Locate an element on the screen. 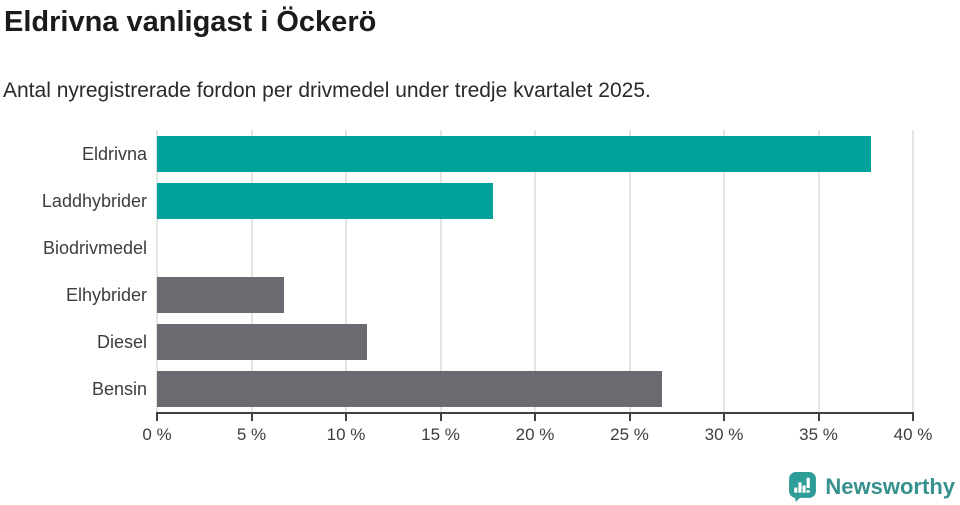 The width and height of the screenshot is (960, 505). newsworthy-logo: Newsworthy is located at coordinates (871, 486).